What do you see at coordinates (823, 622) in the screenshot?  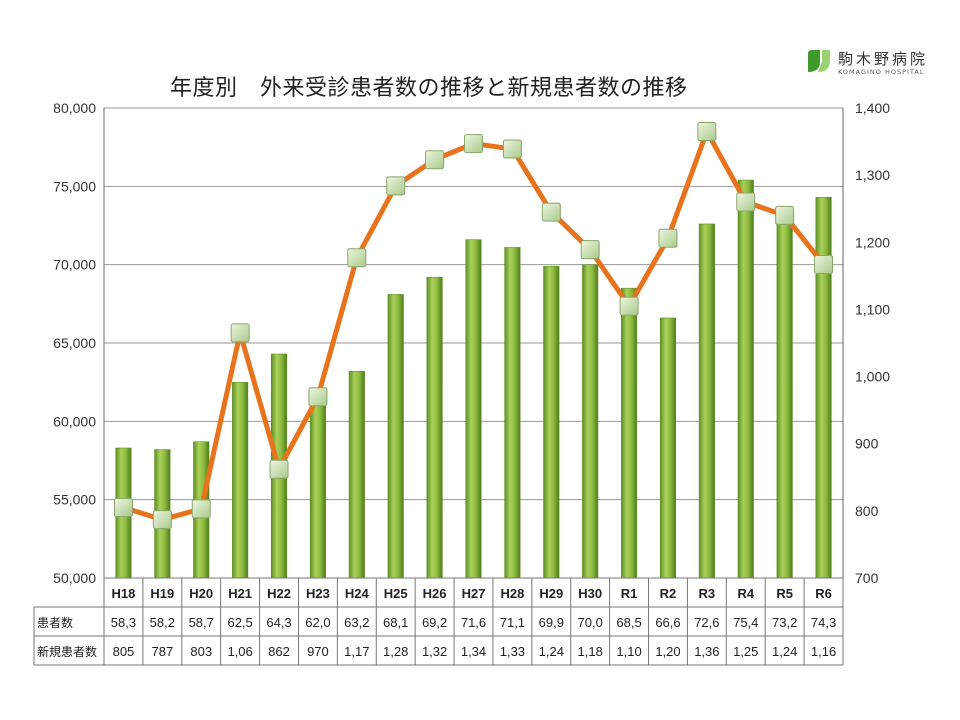 I see `data-label: 74,3` at bounding box center [823, 622].